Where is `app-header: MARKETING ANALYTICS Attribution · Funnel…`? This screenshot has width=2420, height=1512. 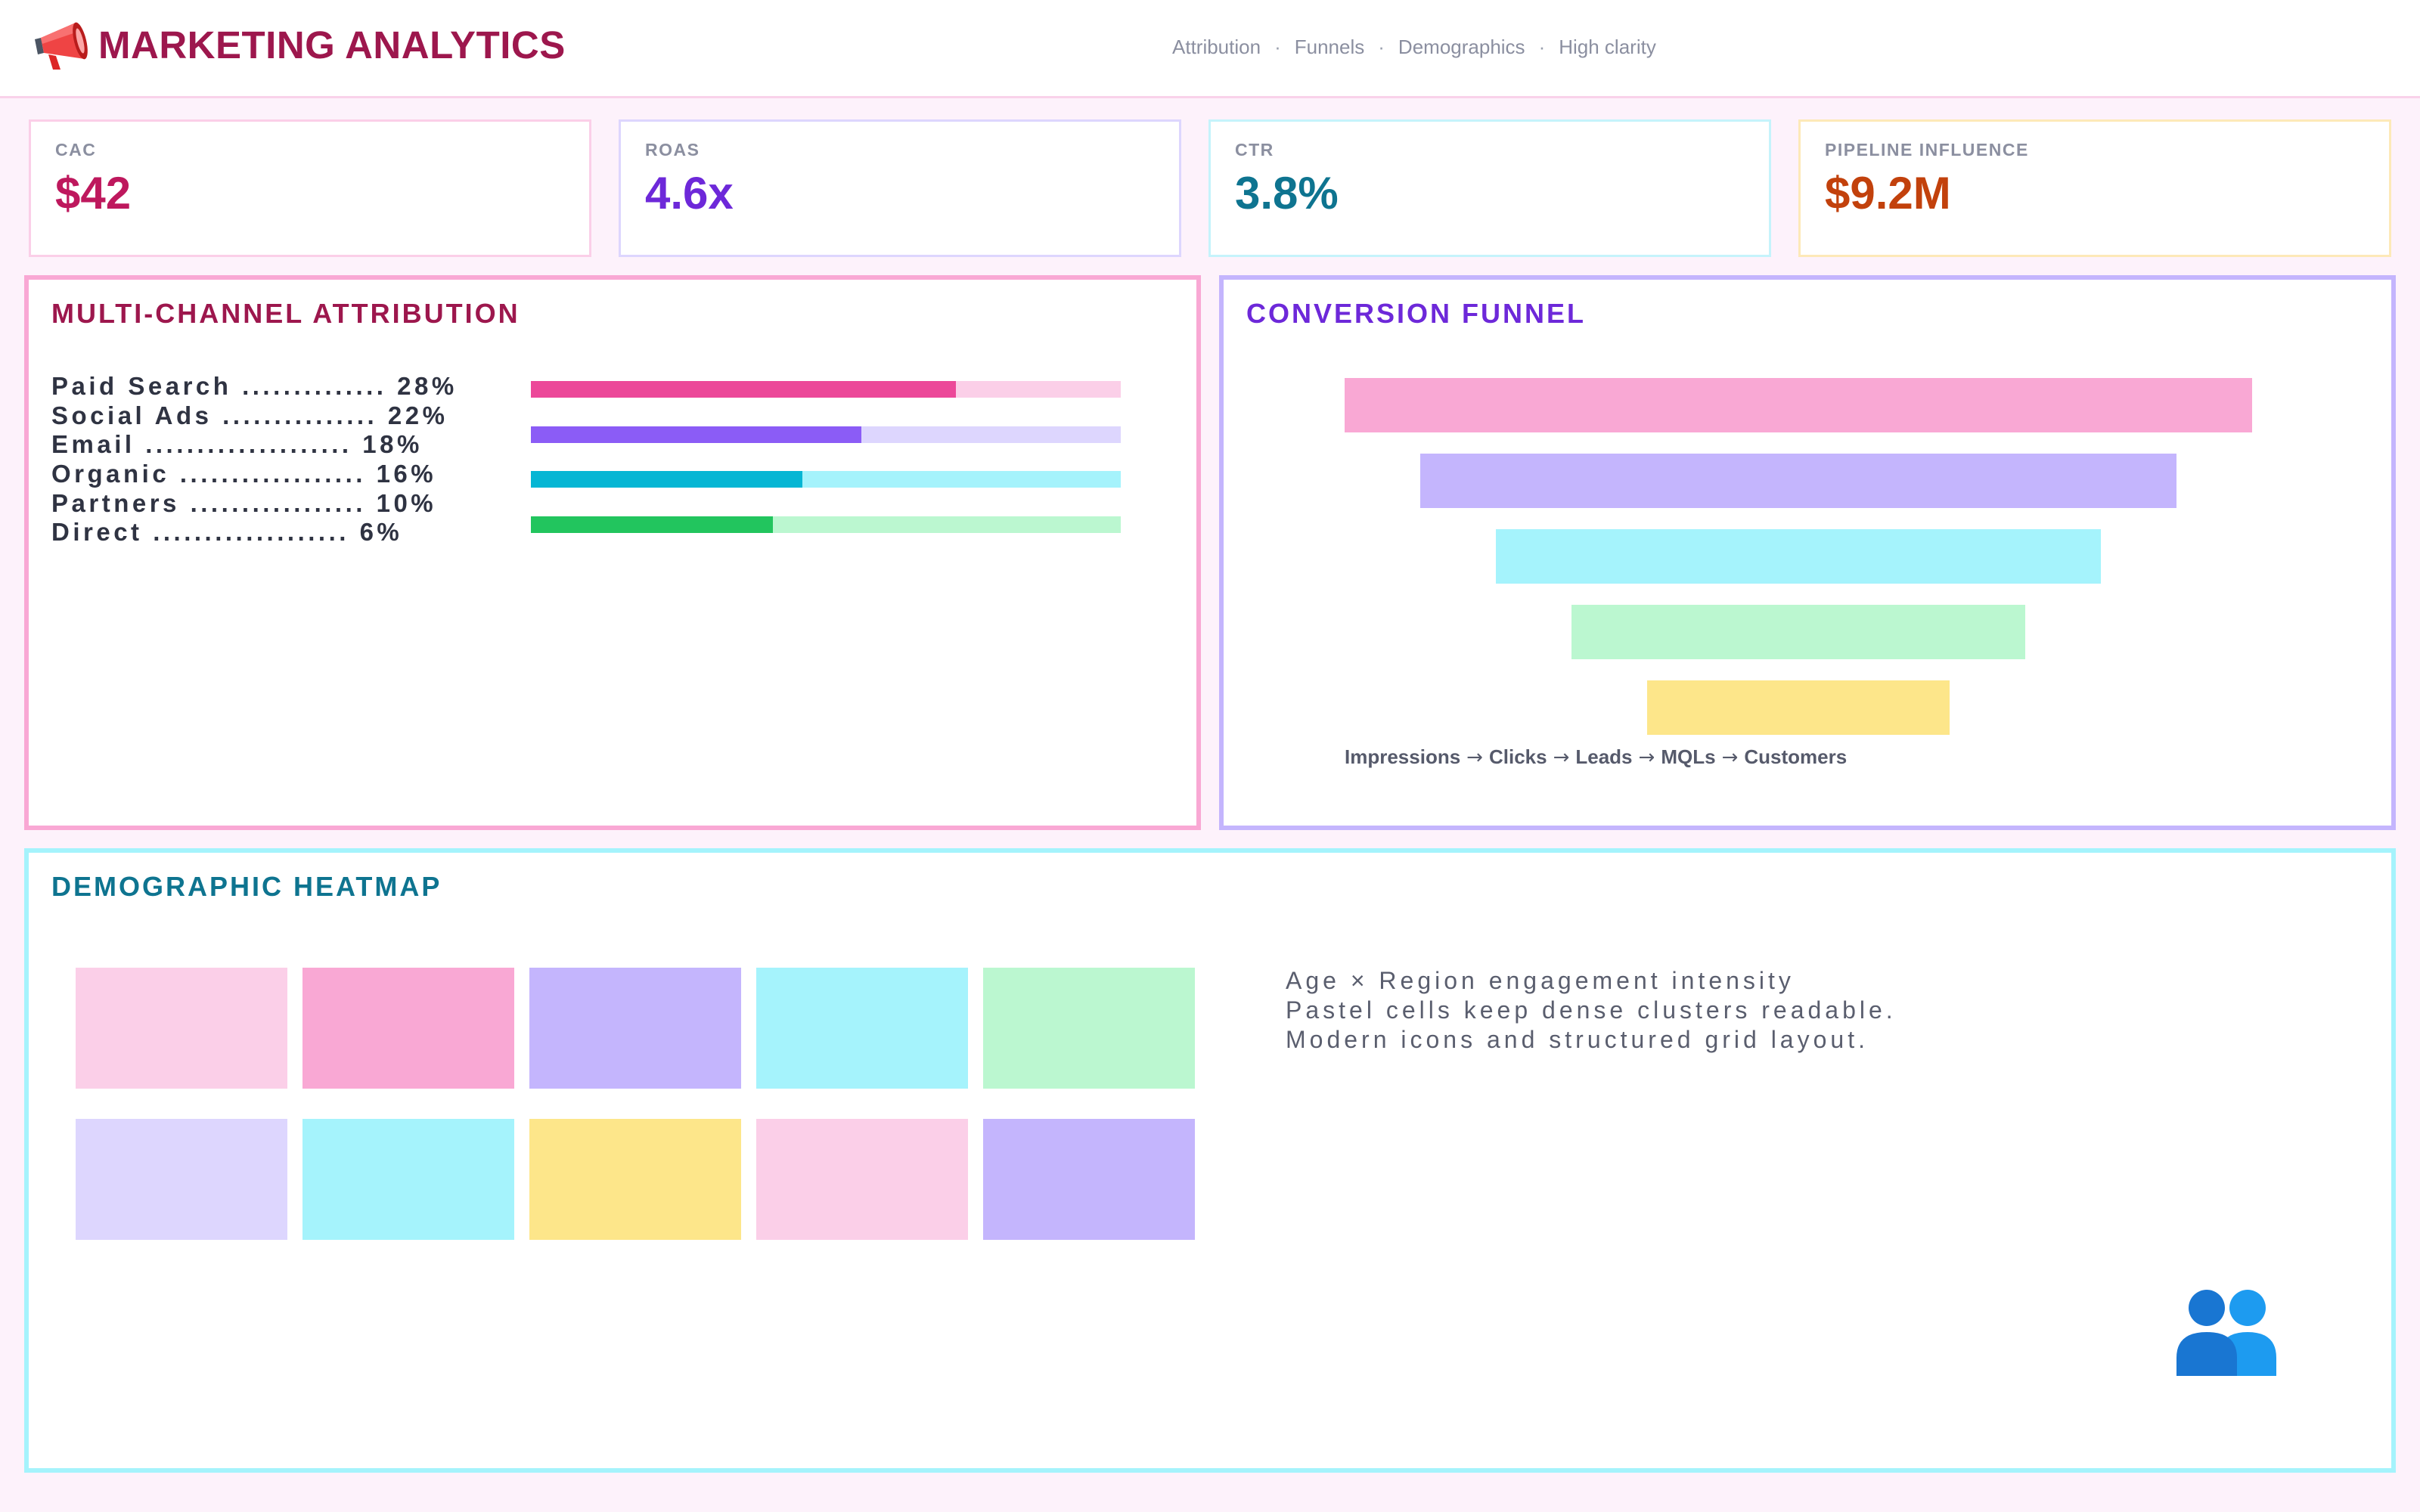
app-header: MARKETING ANALYTICS Attribution · Funnel… is located at coordinates (1210, 49).